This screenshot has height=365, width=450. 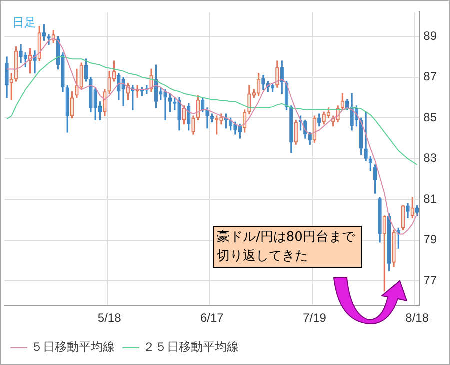 What do you see at coordinates (431, 77) in the screenshot?
I see `y-tick-label: 87` at bounding box center [431, 77].